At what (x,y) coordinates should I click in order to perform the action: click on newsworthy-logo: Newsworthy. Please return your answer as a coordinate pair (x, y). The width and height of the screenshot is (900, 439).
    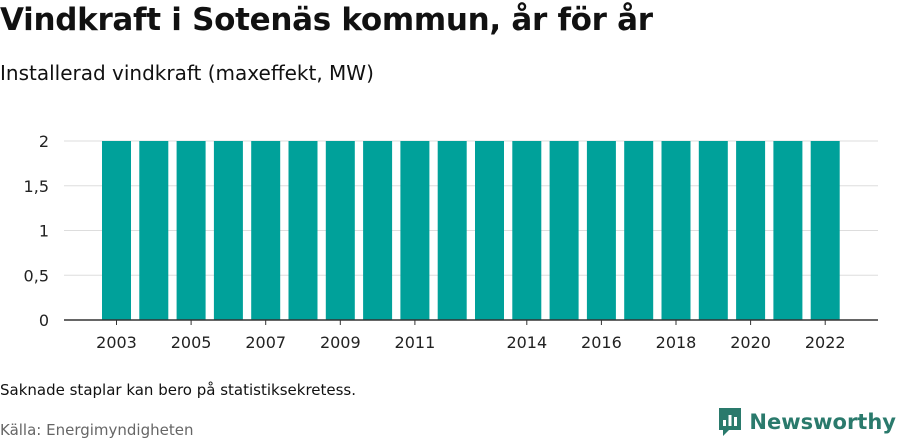
    Looking at the image, I should click on (806, 422).